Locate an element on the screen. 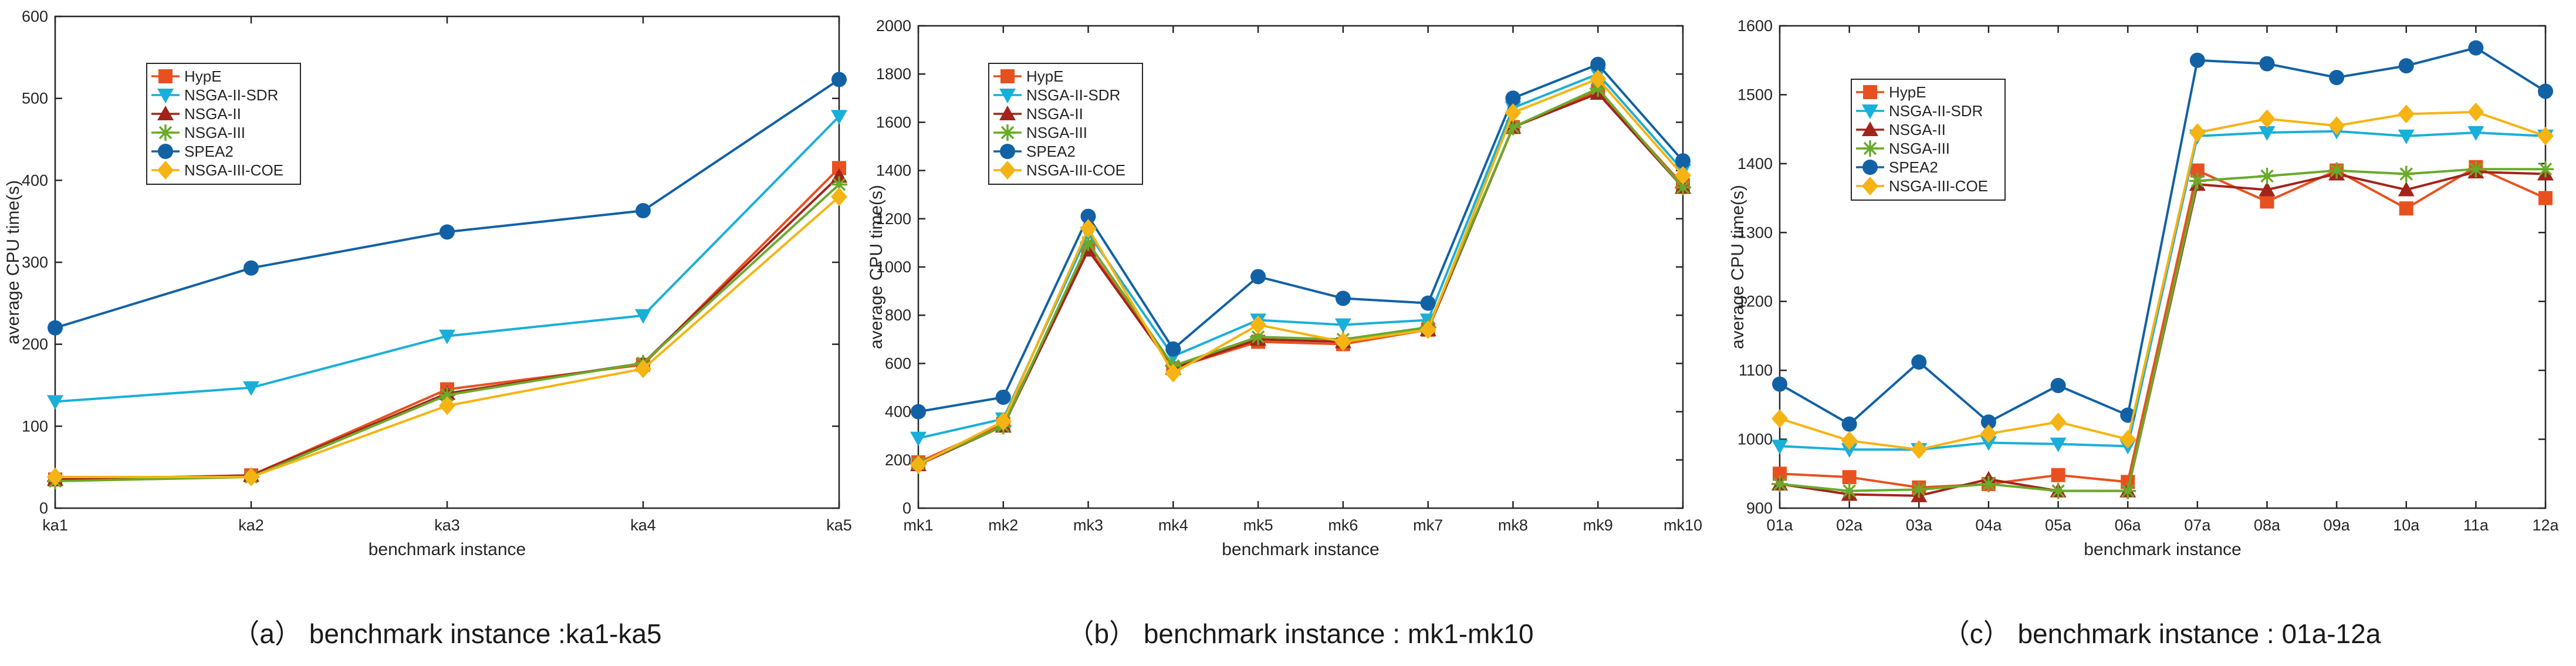  y-tick-label: 1000 is located at coordinates (893, 267).